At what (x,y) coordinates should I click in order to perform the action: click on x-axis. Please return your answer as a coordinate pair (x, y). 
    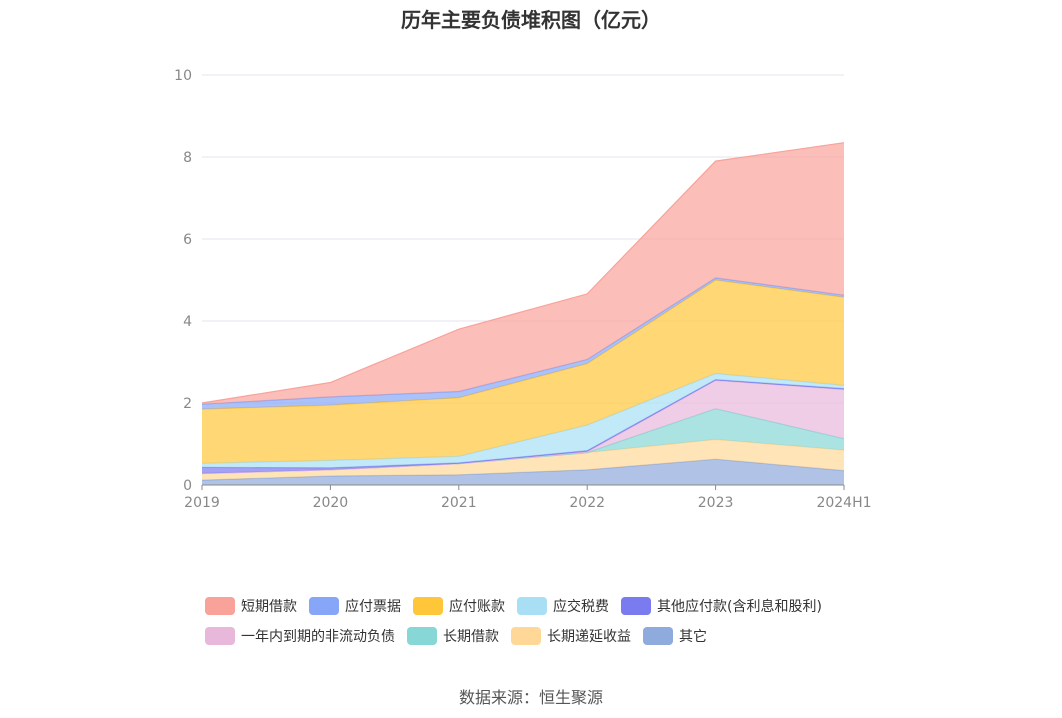
    Looking at the image, I should click on (523, 487).